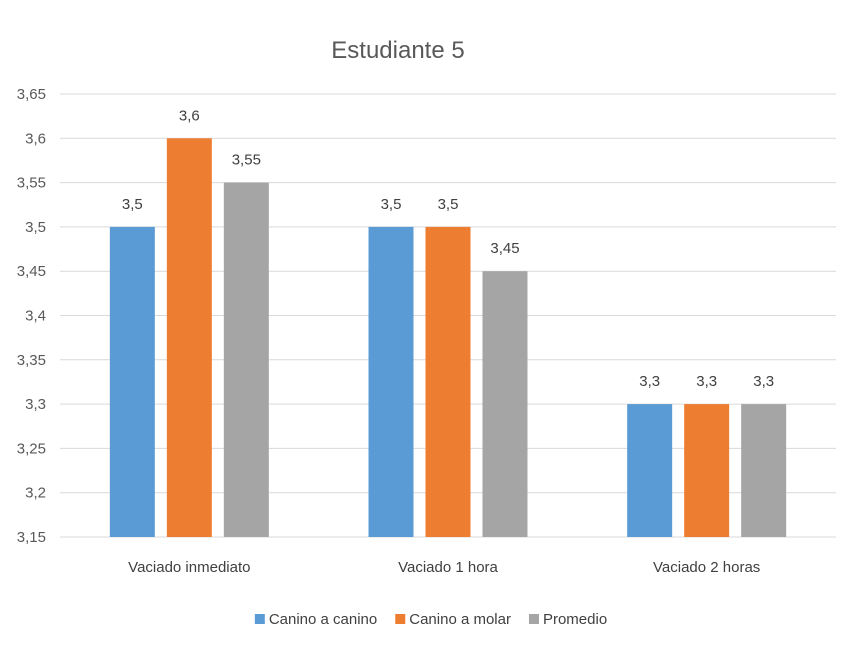  Describe the element at coordinates (323, 619) in the screenshot. I see `legend-label: Canino a canino` at that location.